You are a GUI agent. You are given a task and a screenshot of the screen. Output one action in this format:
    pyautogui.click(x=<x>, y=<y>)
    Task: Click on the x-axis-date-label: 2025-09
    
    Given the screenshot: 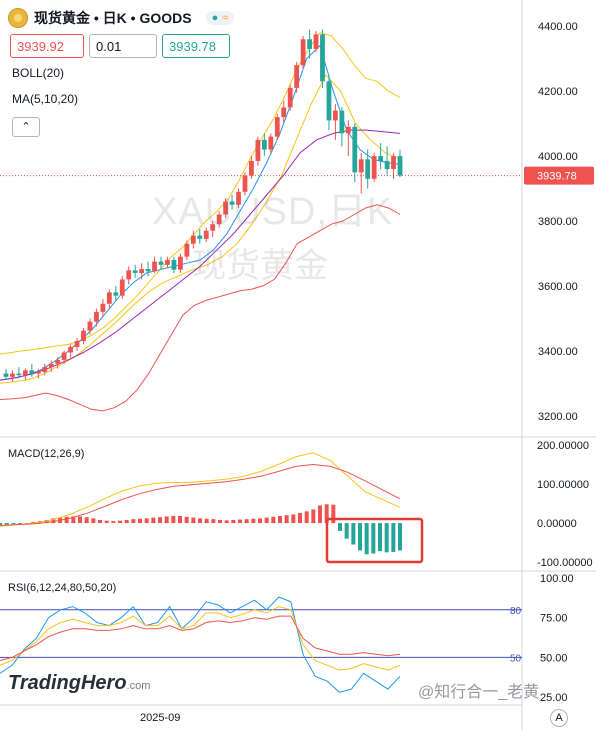 What is the action you would take?
    pyautogui.click(x=160, y=718)
    